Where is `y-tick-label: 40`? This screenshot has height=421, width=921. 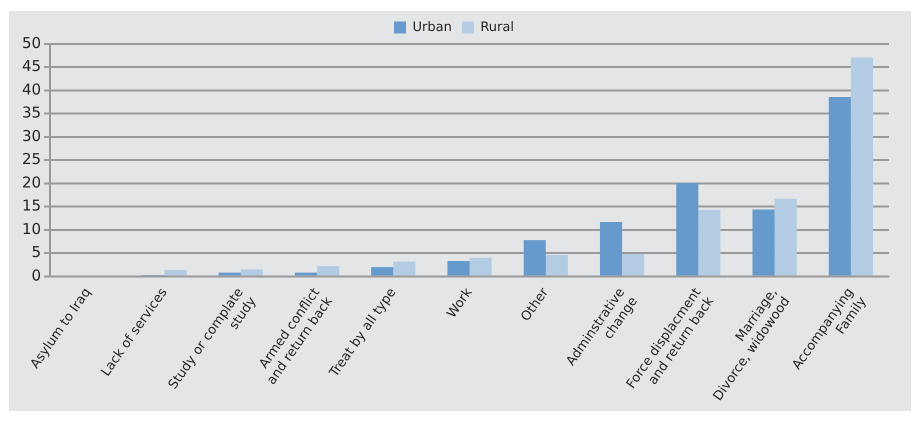 y-tick-label: 40 is located at coordinates (32, 89).